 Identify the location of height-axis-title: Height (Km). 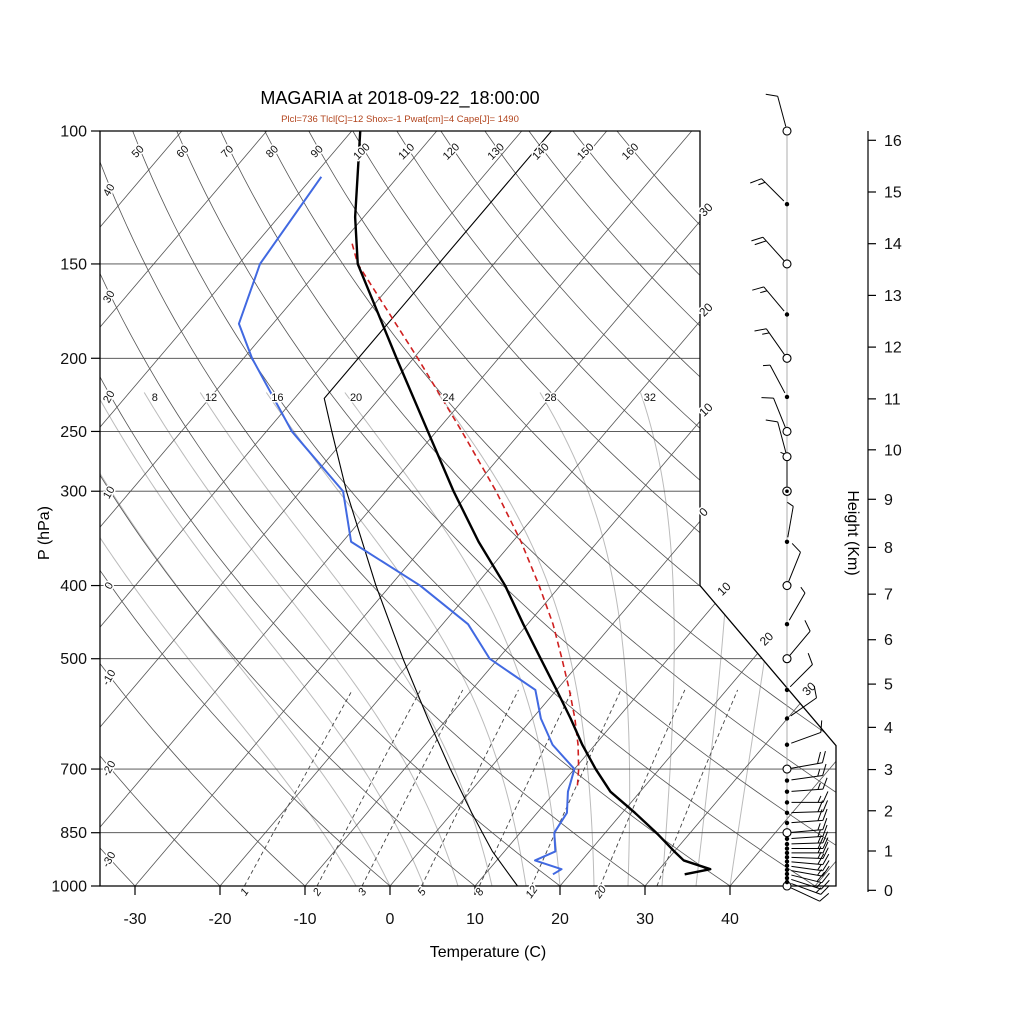
(852, 533).